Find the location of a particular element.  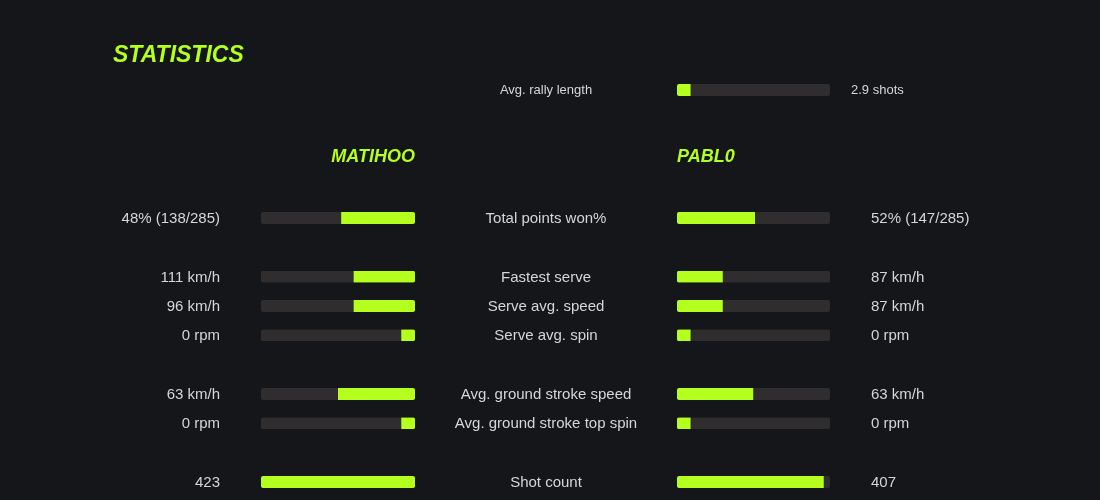

text: 2.9 shots is located at coordinates (878, 89).